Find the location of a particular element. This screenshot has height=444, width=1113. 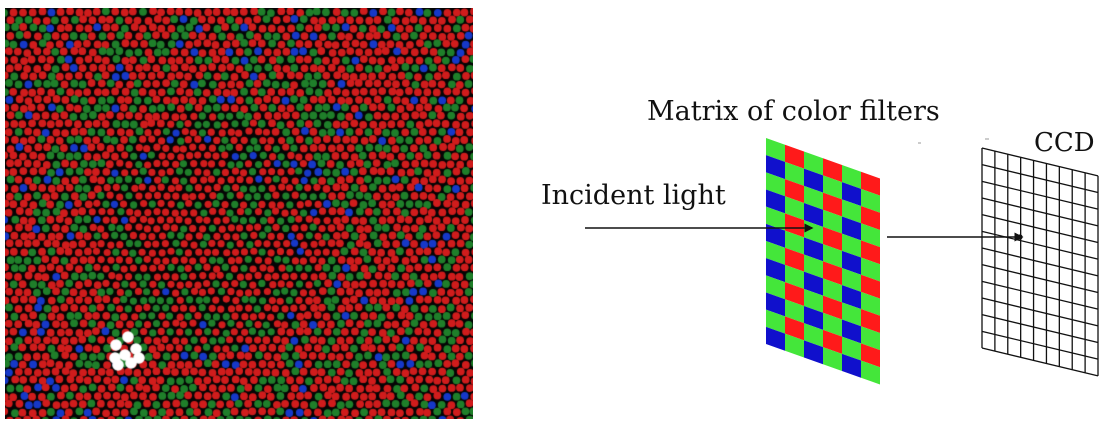

ccd-label: CCD is located at coordinates (1064, 143).